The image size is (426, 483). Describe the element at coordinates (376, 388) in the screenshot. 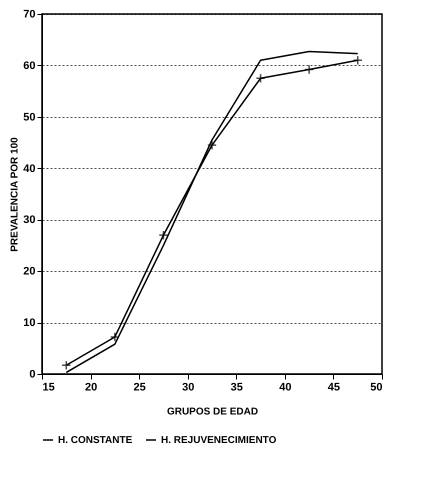

I see `x-tick-label: 50` at that location.